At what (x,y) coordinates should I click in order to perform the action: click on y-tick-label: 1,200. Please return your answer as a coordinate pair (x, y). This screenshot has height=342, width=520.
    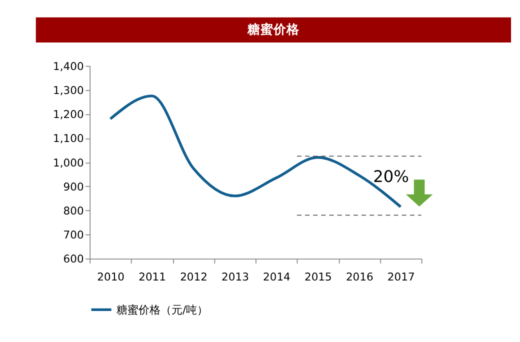
    Looking at the image, I should click on (68, 115).